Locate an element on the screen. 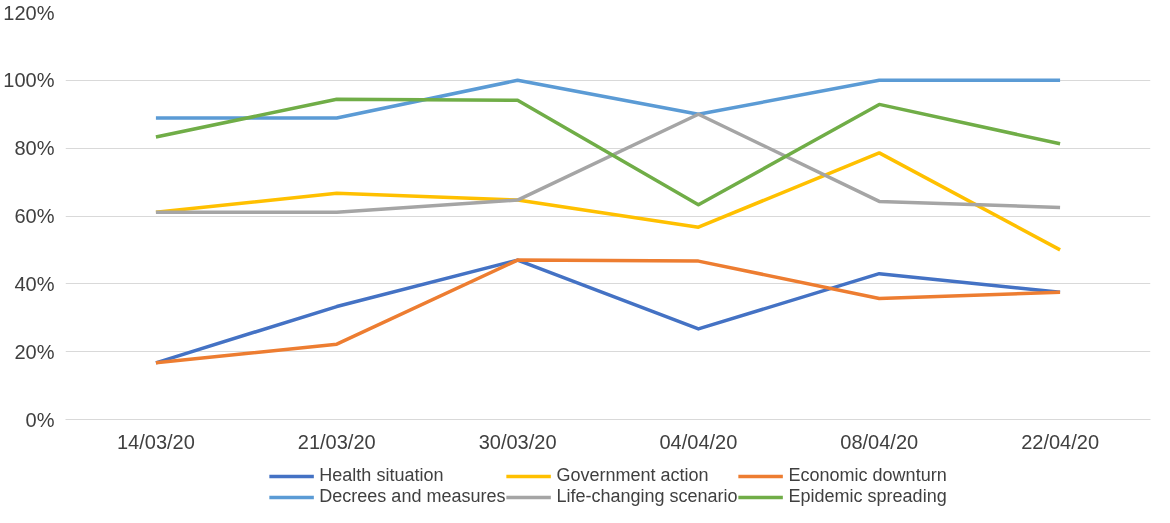 The image size is (1170, 523). x-tick-label: 30/03/20 is located at coordinates (517, 441).